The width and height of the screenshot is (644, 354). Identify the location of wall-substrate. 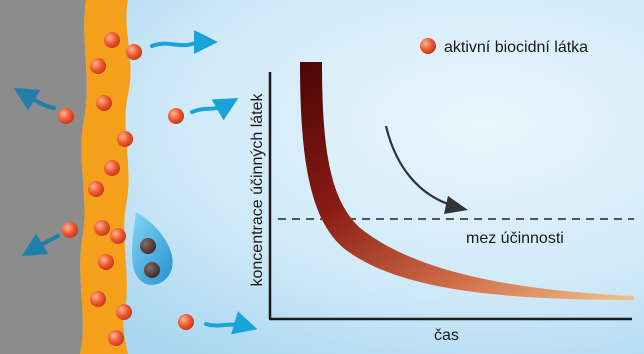
(43, 177).